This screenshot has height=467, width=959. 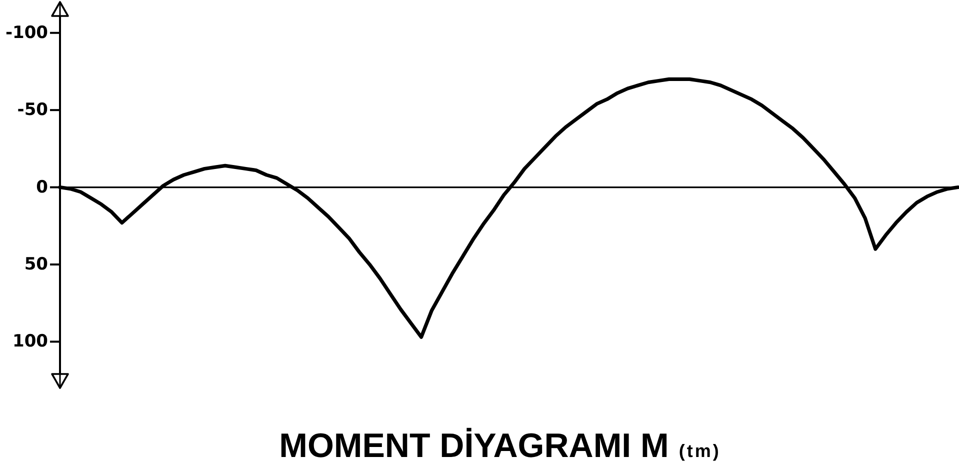 I want to click on y-tick-label: 100, so click(x=30, y=342).